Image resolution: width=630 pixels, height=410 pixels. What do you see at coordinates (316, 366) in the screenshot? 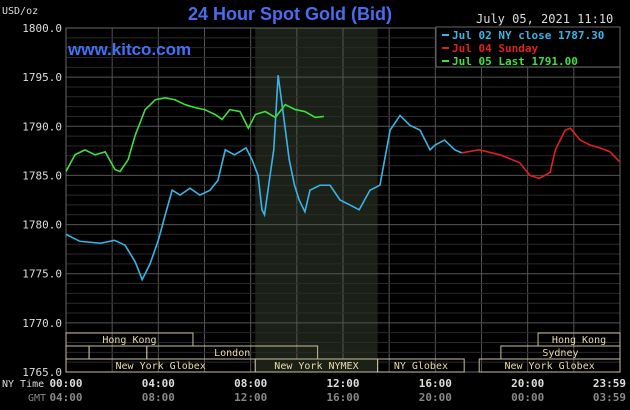
I see `session-label: New York NYMEX` at bounding box center [316, 366].